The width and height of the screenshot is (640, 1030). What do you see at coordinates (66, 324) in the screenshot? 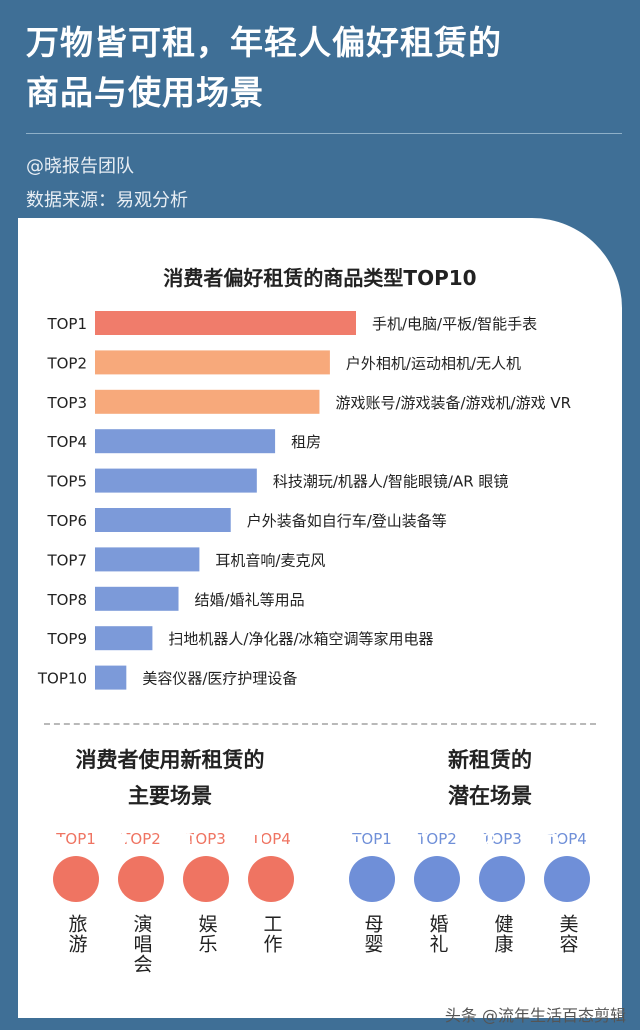
I see `category-label: TOP1` at bounding box center [66, 324].